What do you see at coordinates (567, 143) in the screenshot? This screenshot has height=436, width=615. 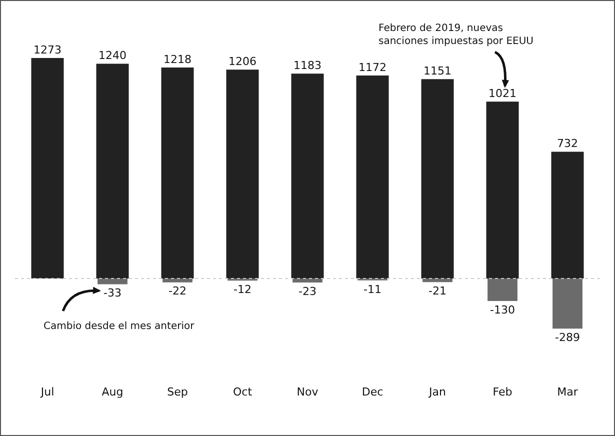 I see `data-label: 732` at bounding box center [567, 143].